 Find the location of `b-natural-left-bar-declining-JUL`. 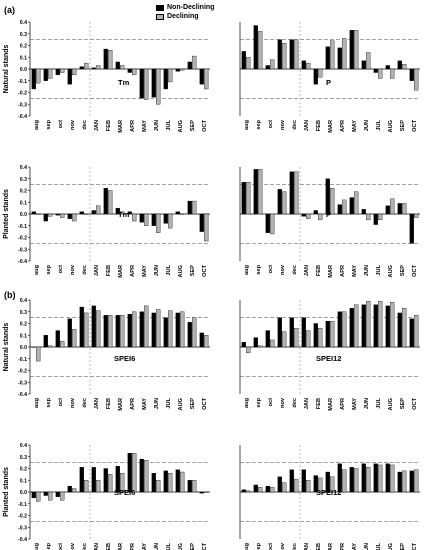

b-natural-left-bar-declining-JUL is located at coordinates (170, 329).